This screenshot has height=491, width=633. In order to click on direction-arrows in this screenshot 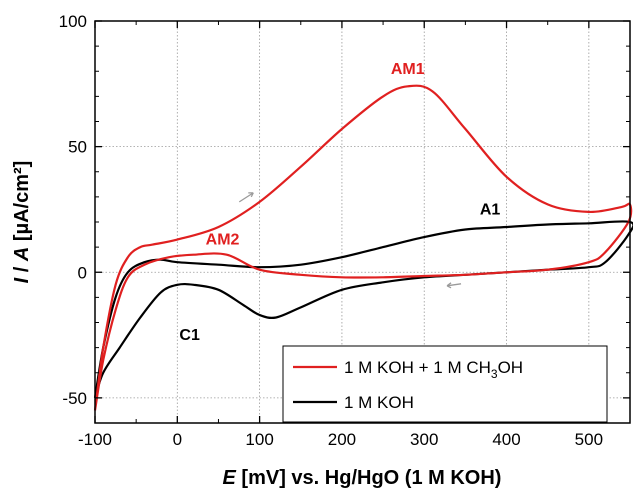, I will do `click(350, 240)`.